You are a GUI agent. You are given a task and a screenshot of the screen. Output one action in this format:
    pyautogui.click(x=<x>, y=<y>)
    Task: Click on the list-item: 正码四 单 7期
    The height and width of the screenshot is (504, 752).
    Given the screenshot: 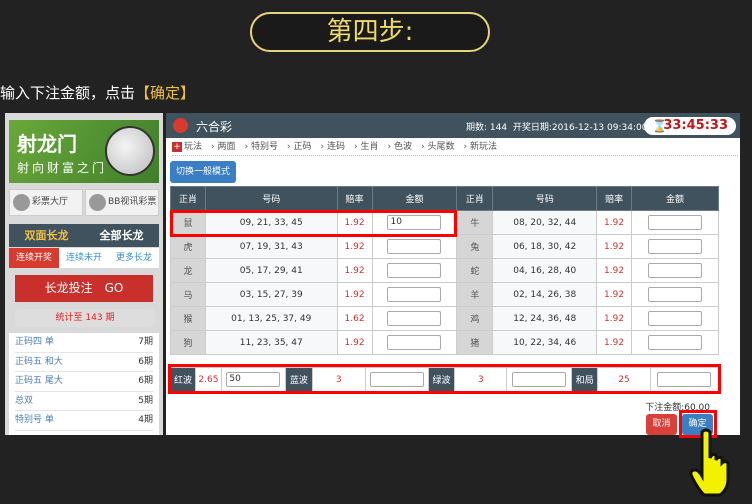 What is the action you would take?
    pyautogui.click(x=84, y=343)
    